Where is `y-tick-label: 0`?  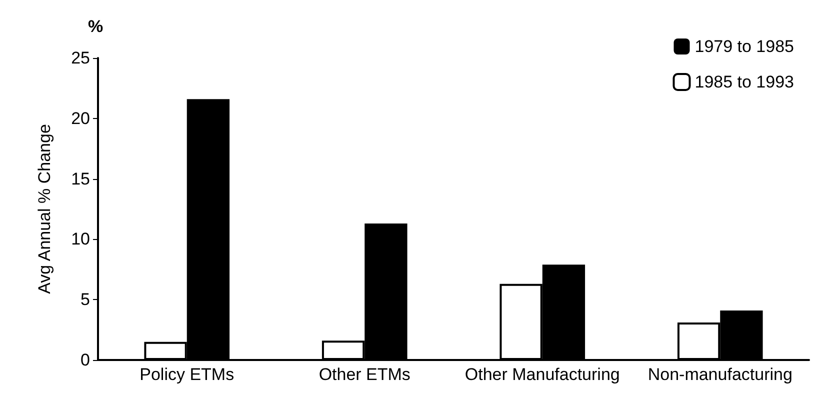
y-tick-label: 0 is located at coordinates (85, 360).